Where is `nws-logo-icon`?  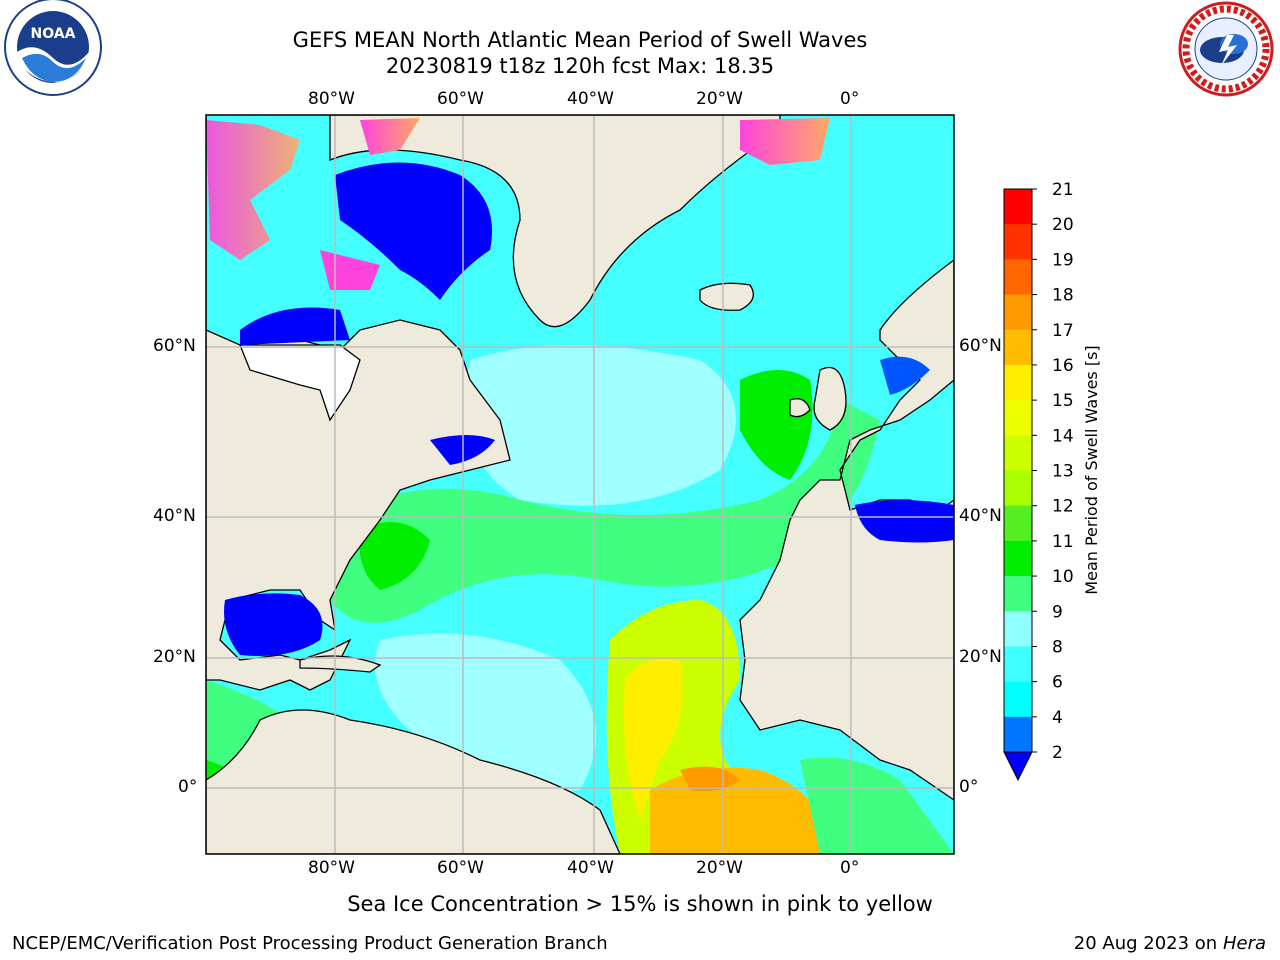
nws-logo-icon is located at coordinates (1226, 52).